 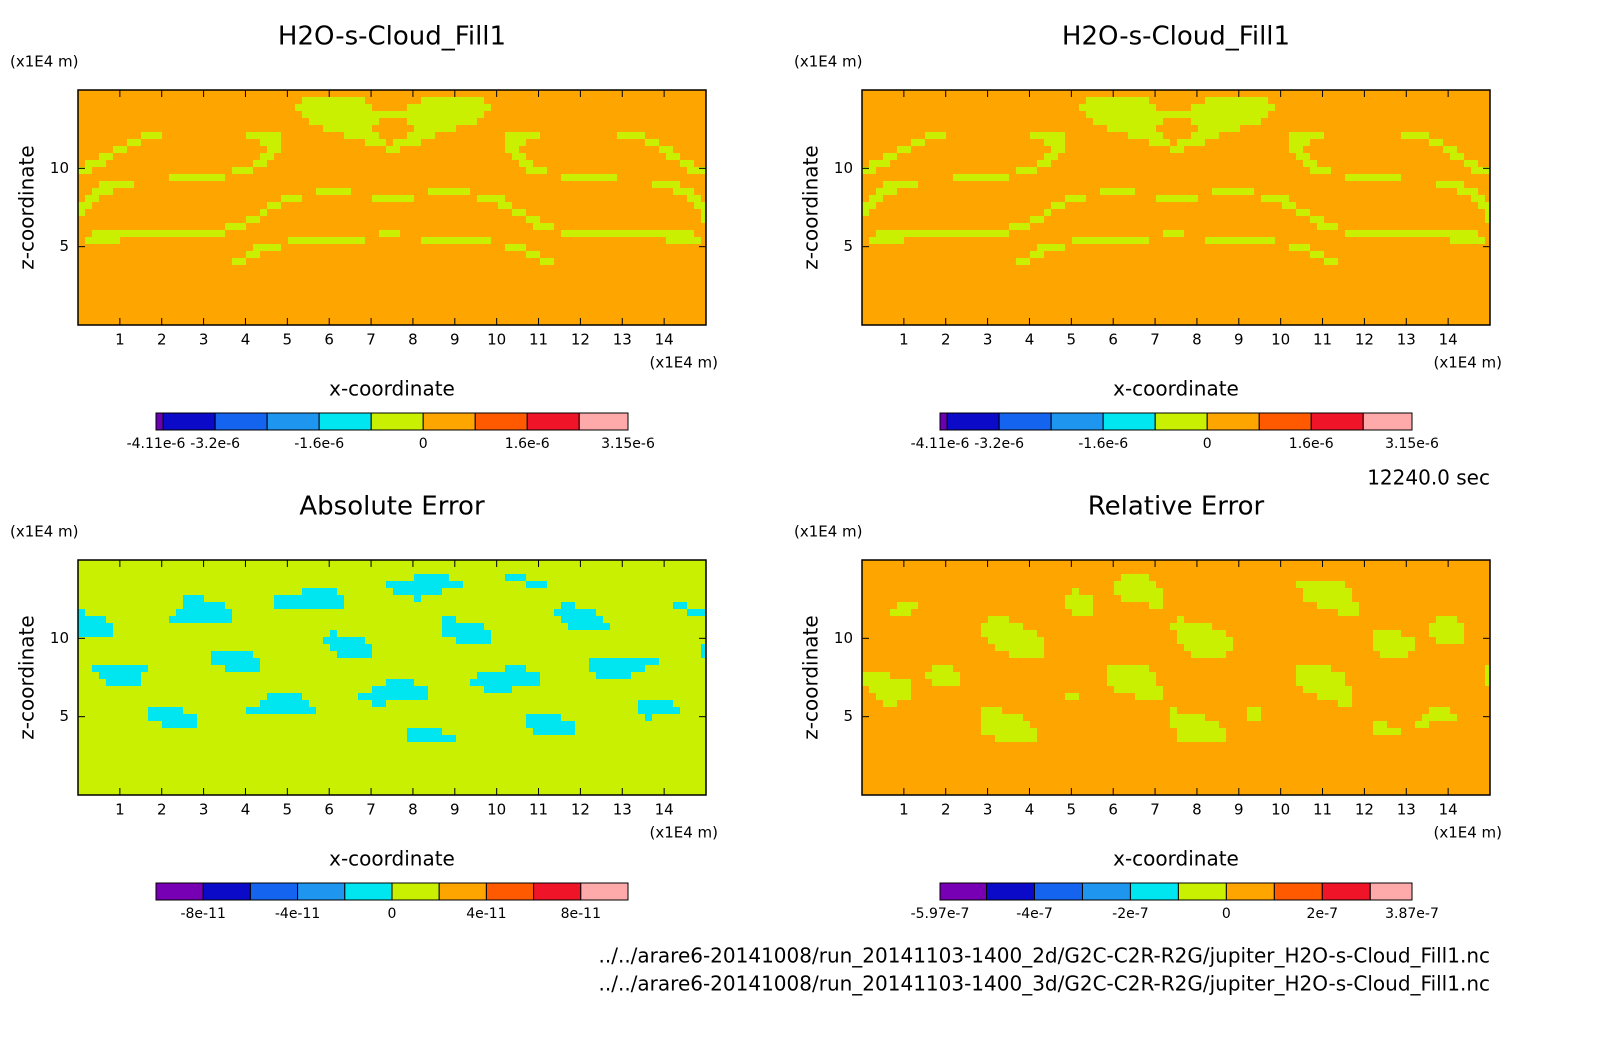 What do you see at coordinates (1448, 340) in the screenshot?
I see `x-tick-label: 14` at bounding box center [1448, 340].